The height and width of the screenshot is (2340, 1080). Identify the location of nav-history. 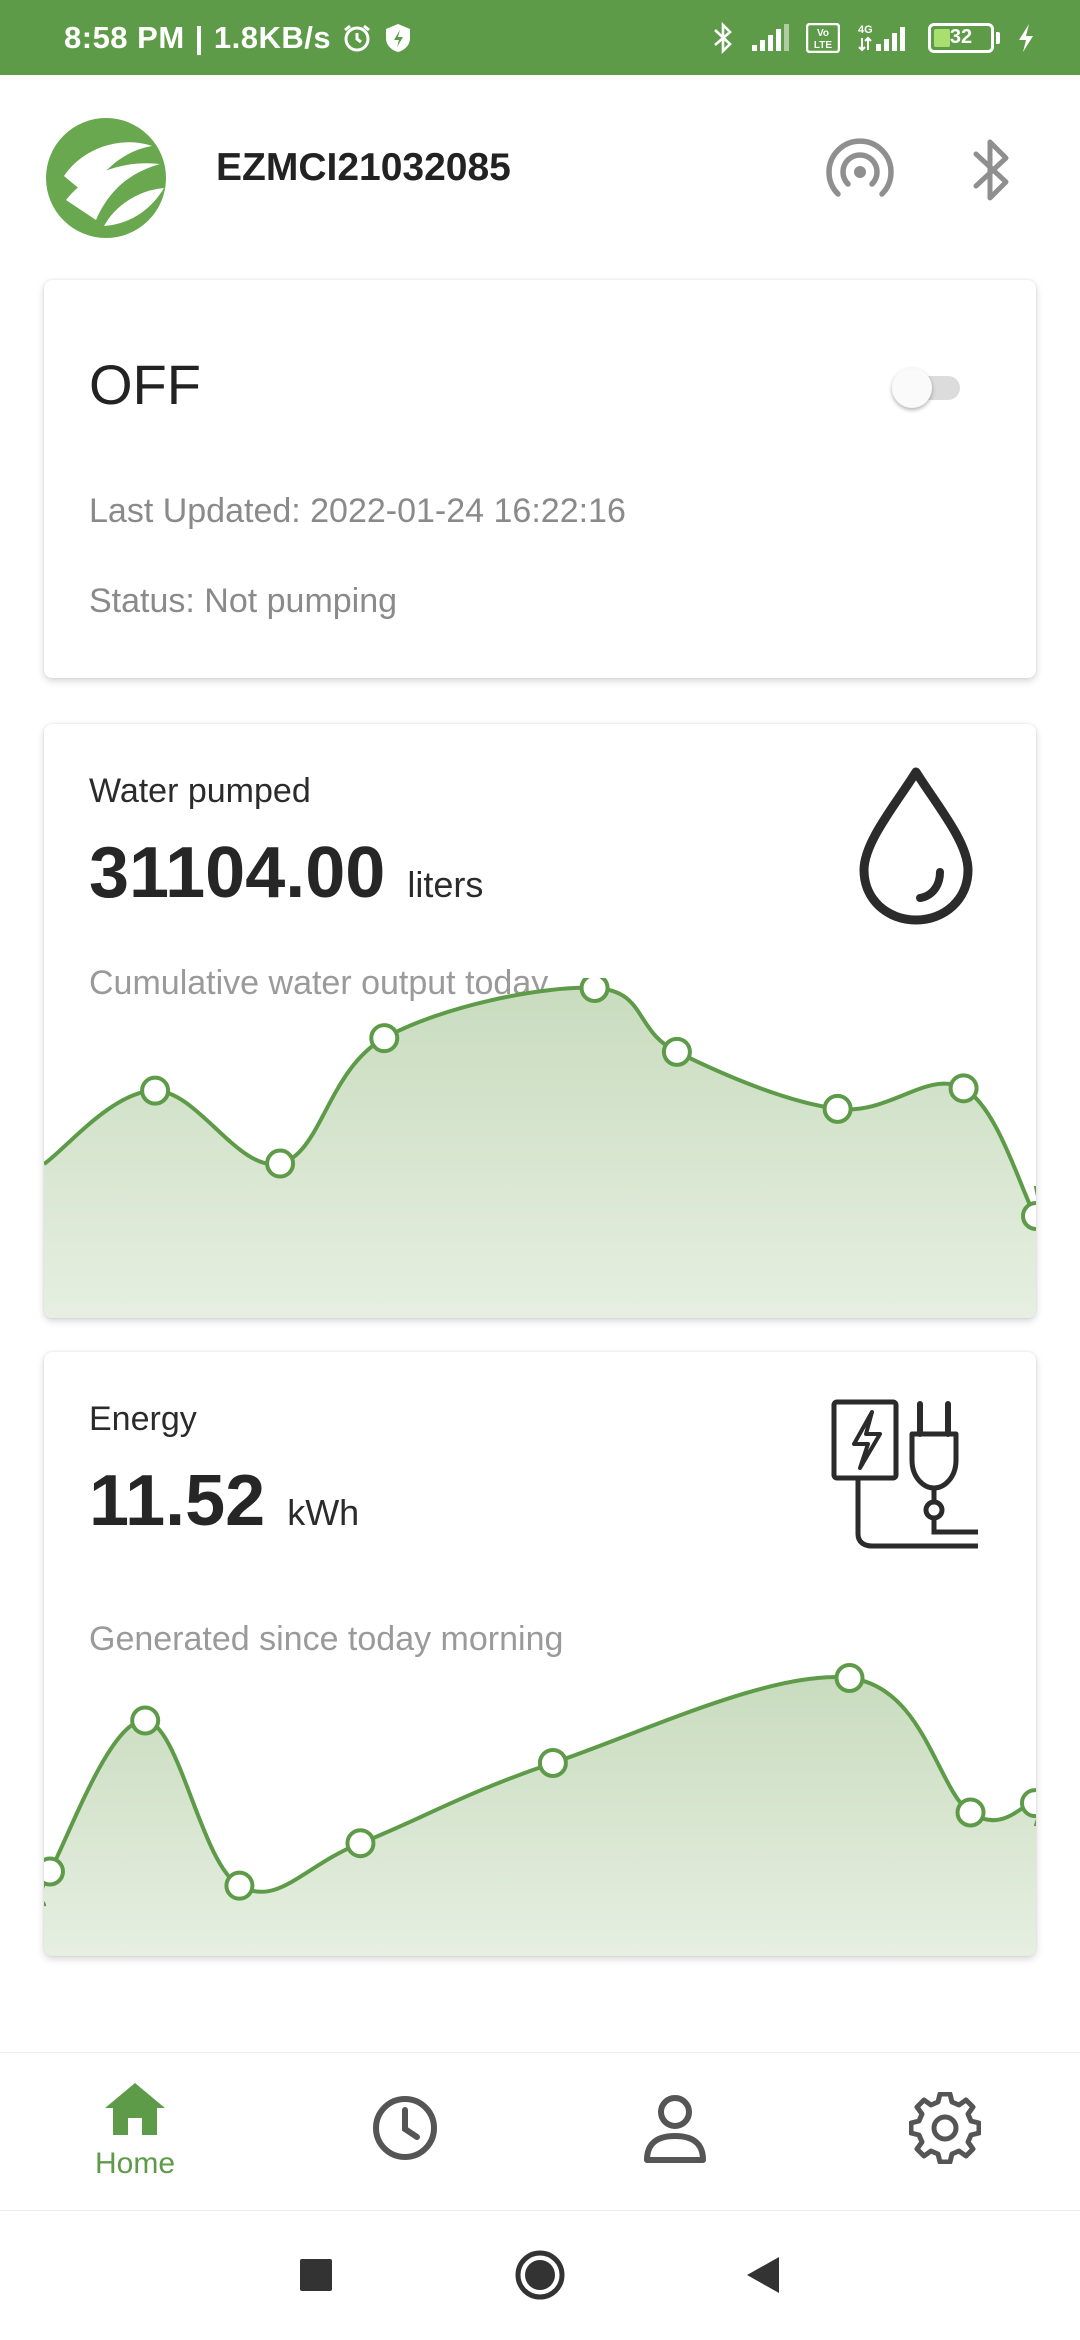
(405, 2130).